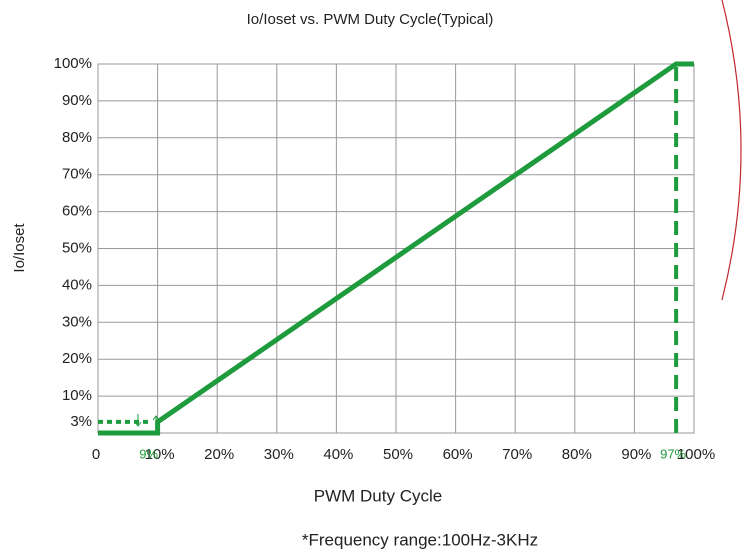 The width and height of the screenshot is (751, 552). Describe the element at coordinates (398, 454) in the screenshot. I see `x-tick-label: 50%` at that location.